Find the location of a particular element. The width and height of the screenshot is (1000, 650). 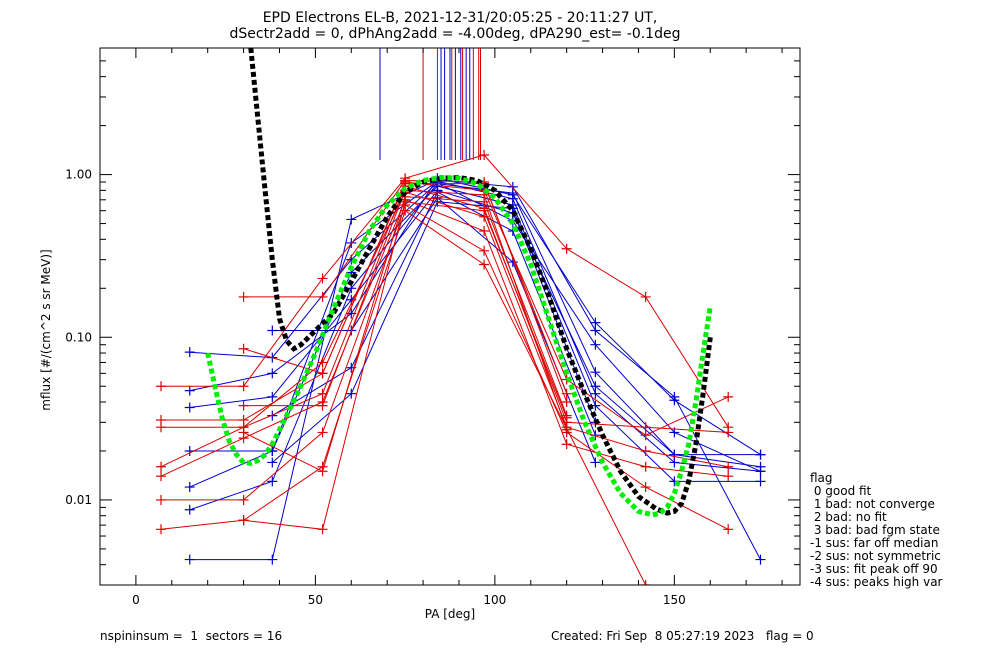

x-tick-label-100: 100 is located at coordinates (494, 600).